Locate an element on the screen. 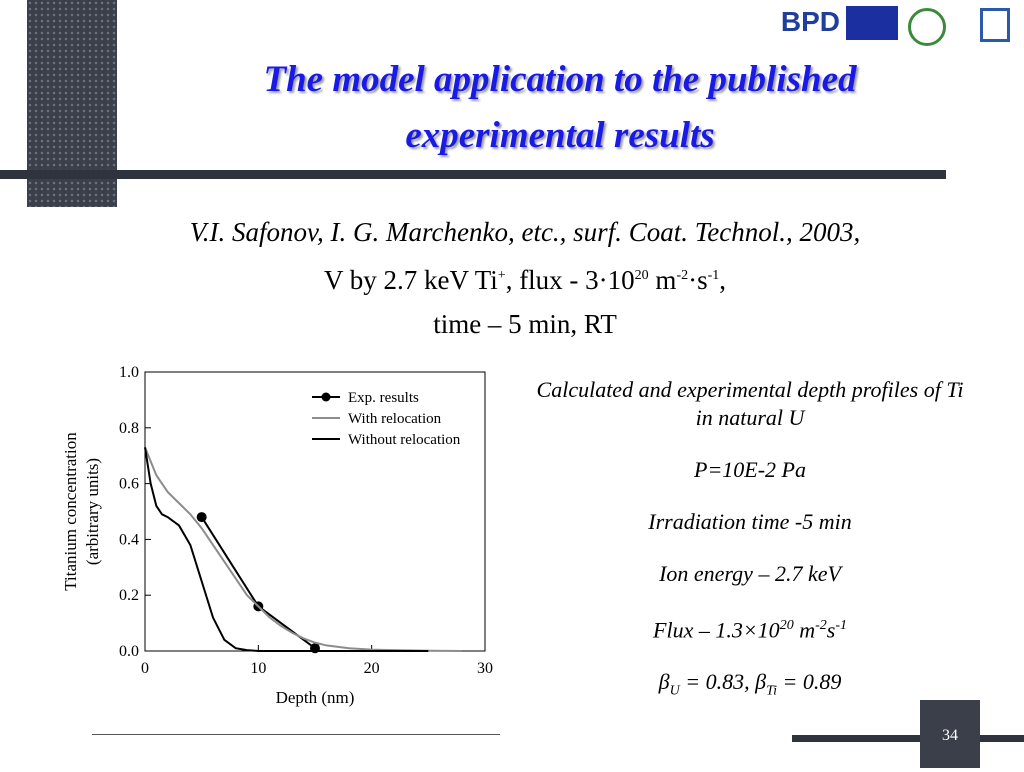 The width and height of the screenshot is (1024, 772). citation-line: V by 2.7 keV Ti+, flux - 3·1020 m-2·s-1, is located at coordinates (525, 278).